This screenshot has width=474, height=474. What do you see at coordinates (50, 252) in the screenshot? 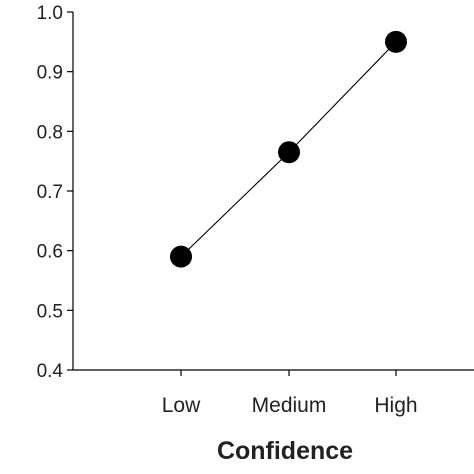
I see `y-tick-label: 0.6` at bounding box center [50, 252].